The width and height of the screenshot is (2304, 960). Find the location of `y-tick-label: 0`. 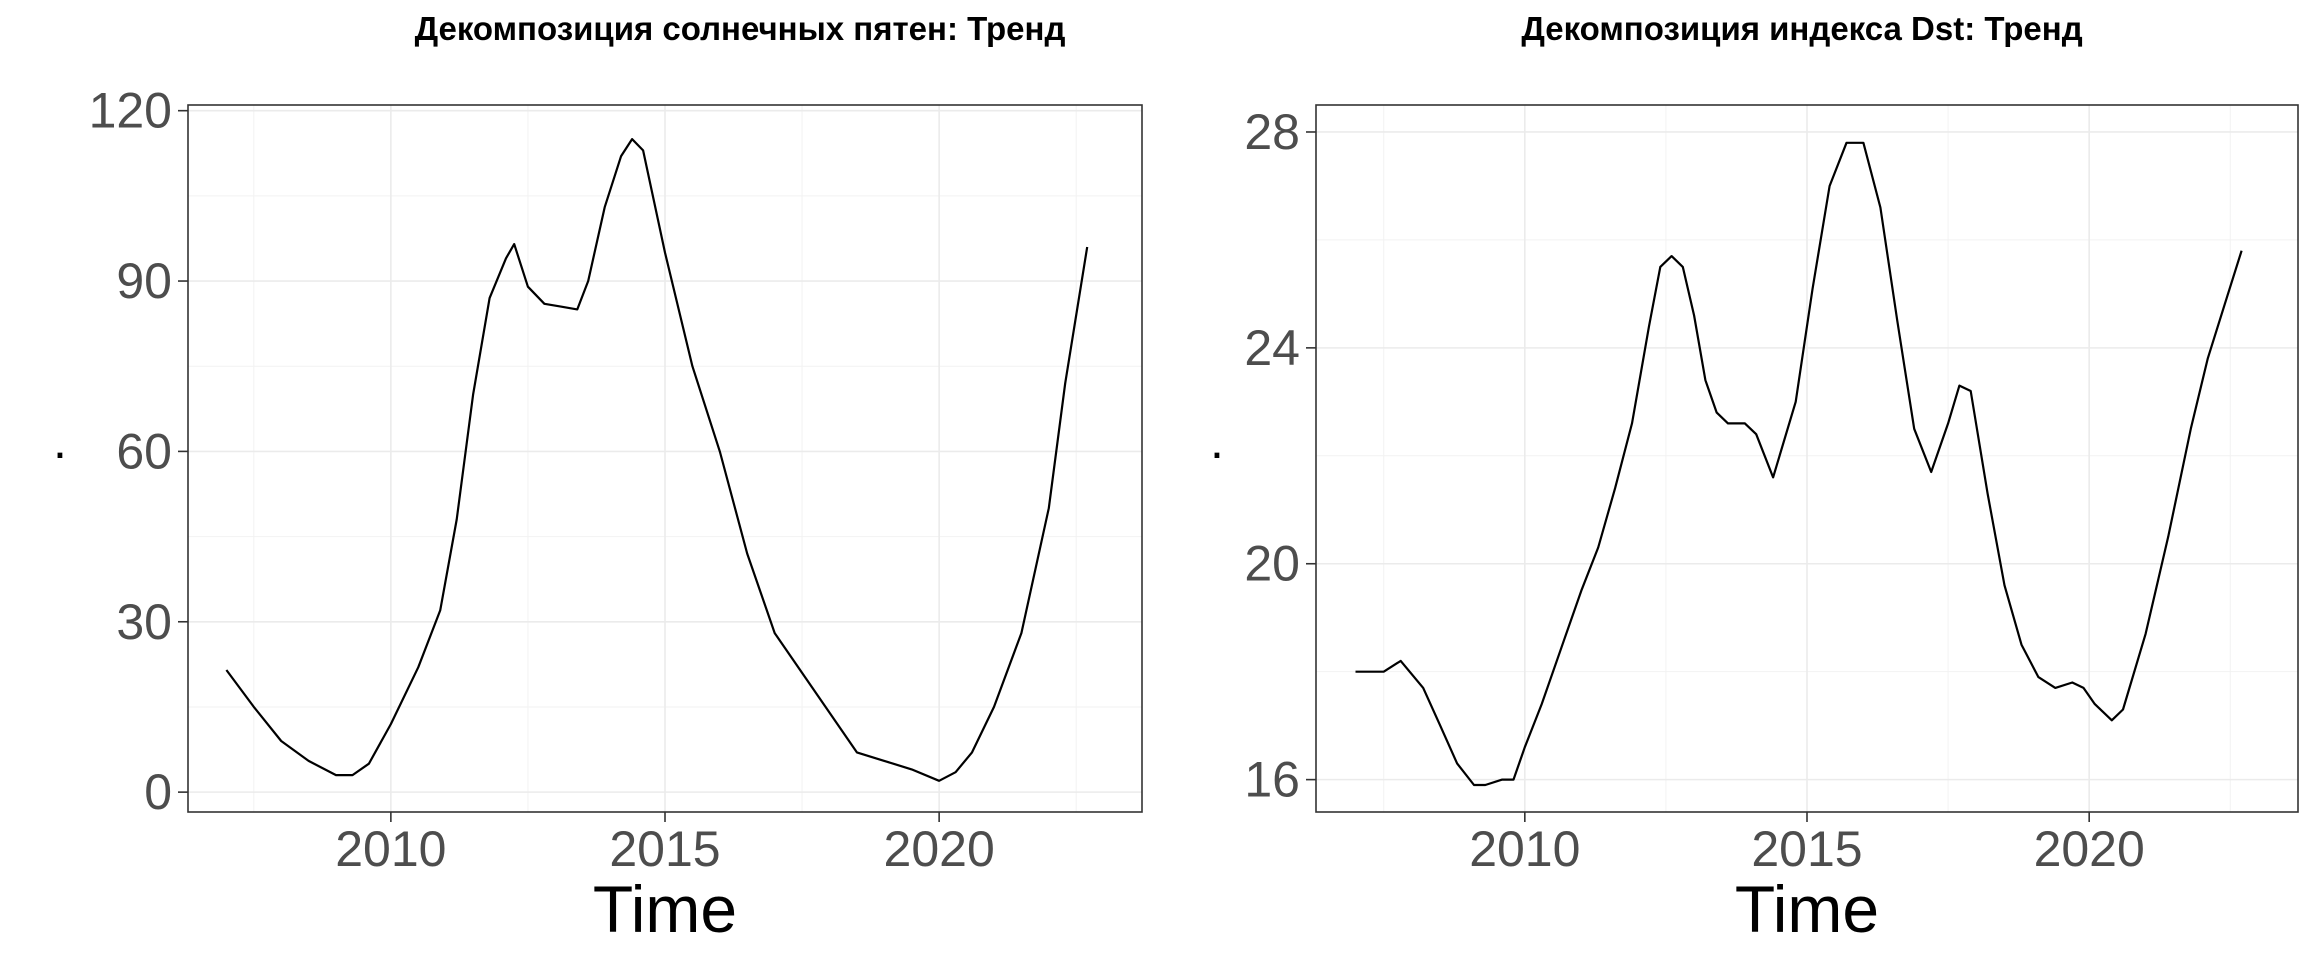

y-tick-label: 0 is located at coordinates (158, 792).